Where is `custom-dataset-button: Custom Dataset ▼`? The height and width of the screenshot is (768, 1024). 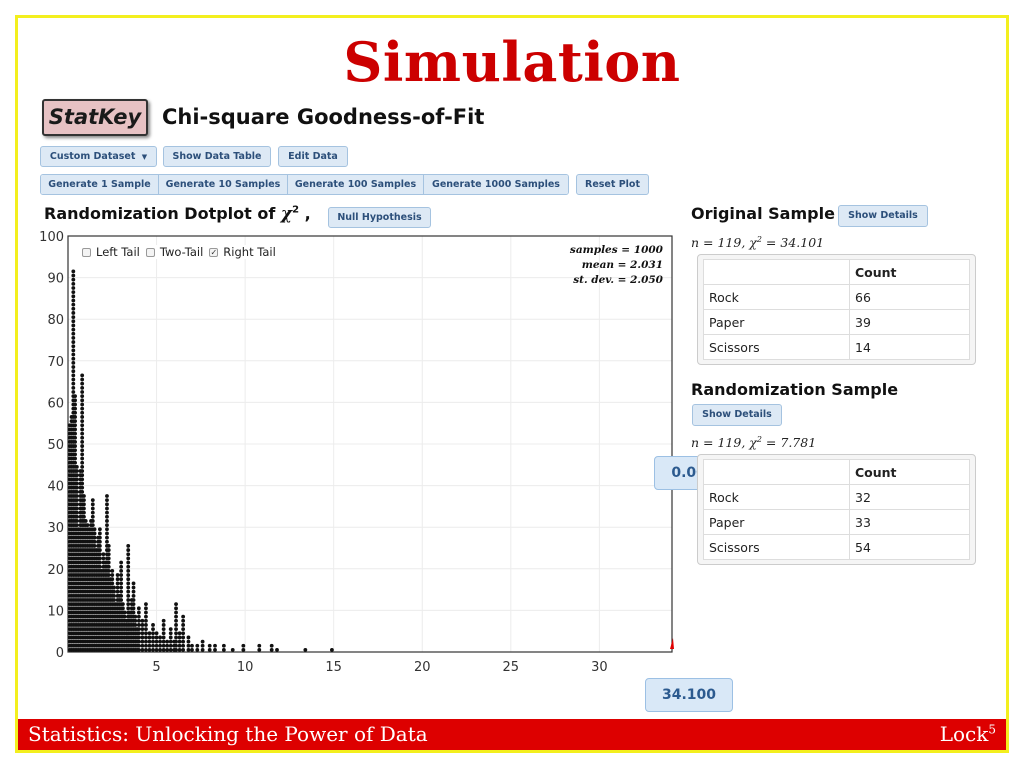 custom-dataset-button: Custom Dataset ▼ is located at coordinates (98, 156).